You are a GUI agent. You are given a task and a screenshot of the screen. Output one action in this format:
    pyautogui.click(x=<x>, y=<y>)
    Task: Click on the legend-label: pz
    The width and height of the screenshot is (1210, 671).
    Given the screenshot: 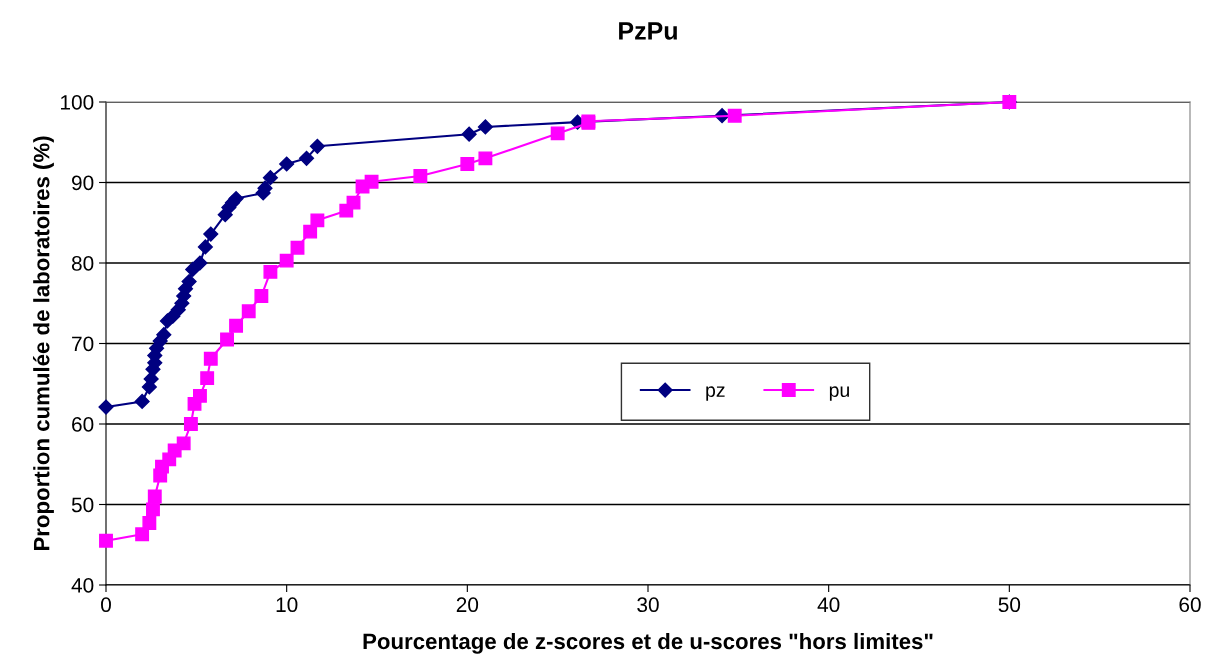 What is the action you would take?
    pyautogui.click(x=715, y=393)
    